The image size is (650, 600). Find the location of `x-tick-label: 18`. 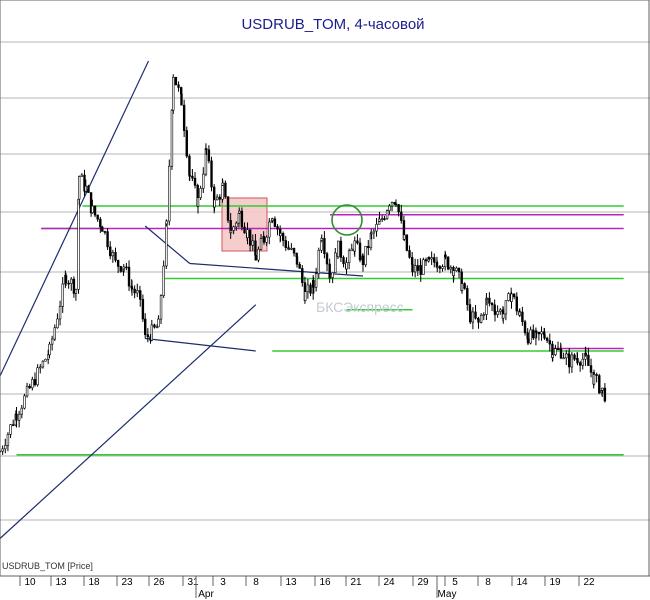

x-tick-label: 18 is located at coordinates (94, 582).